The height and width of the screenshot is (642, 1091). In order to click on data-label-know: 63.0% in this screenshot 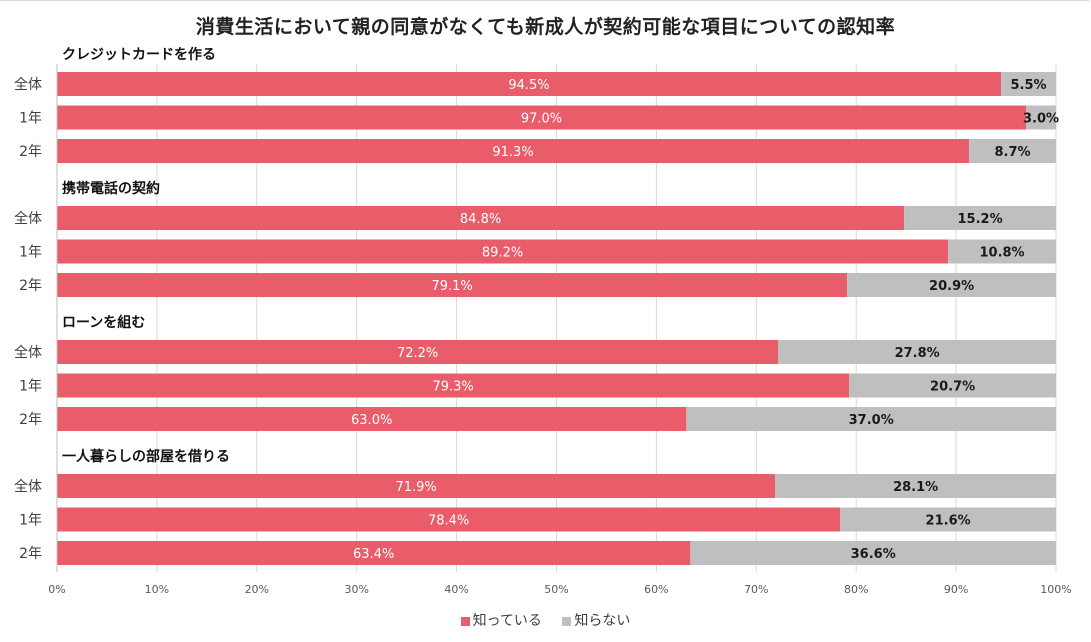, I will do `click(371, 420)`.